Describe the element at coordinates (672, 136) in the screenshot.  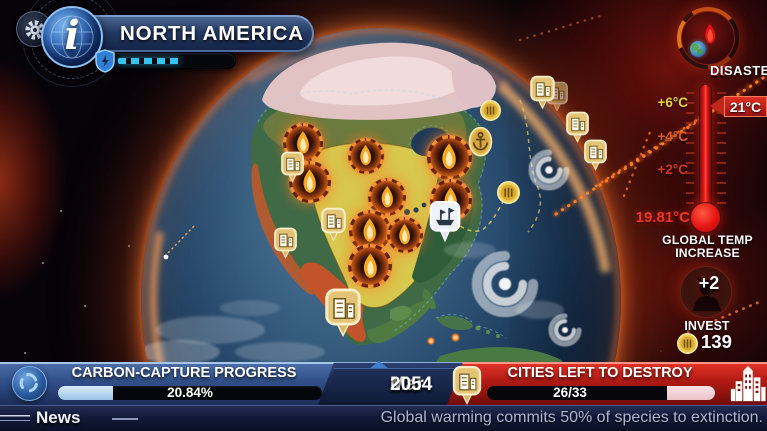
I see `temp-tick-plus4: +4°C` at that location.